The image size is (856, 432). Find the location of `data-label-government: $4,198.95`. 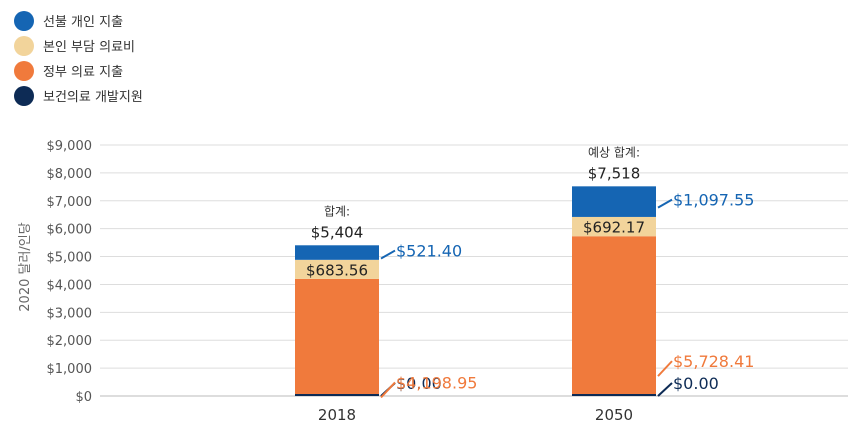

data-label-government: $4,198.95 is located at coordinates (436, 382).